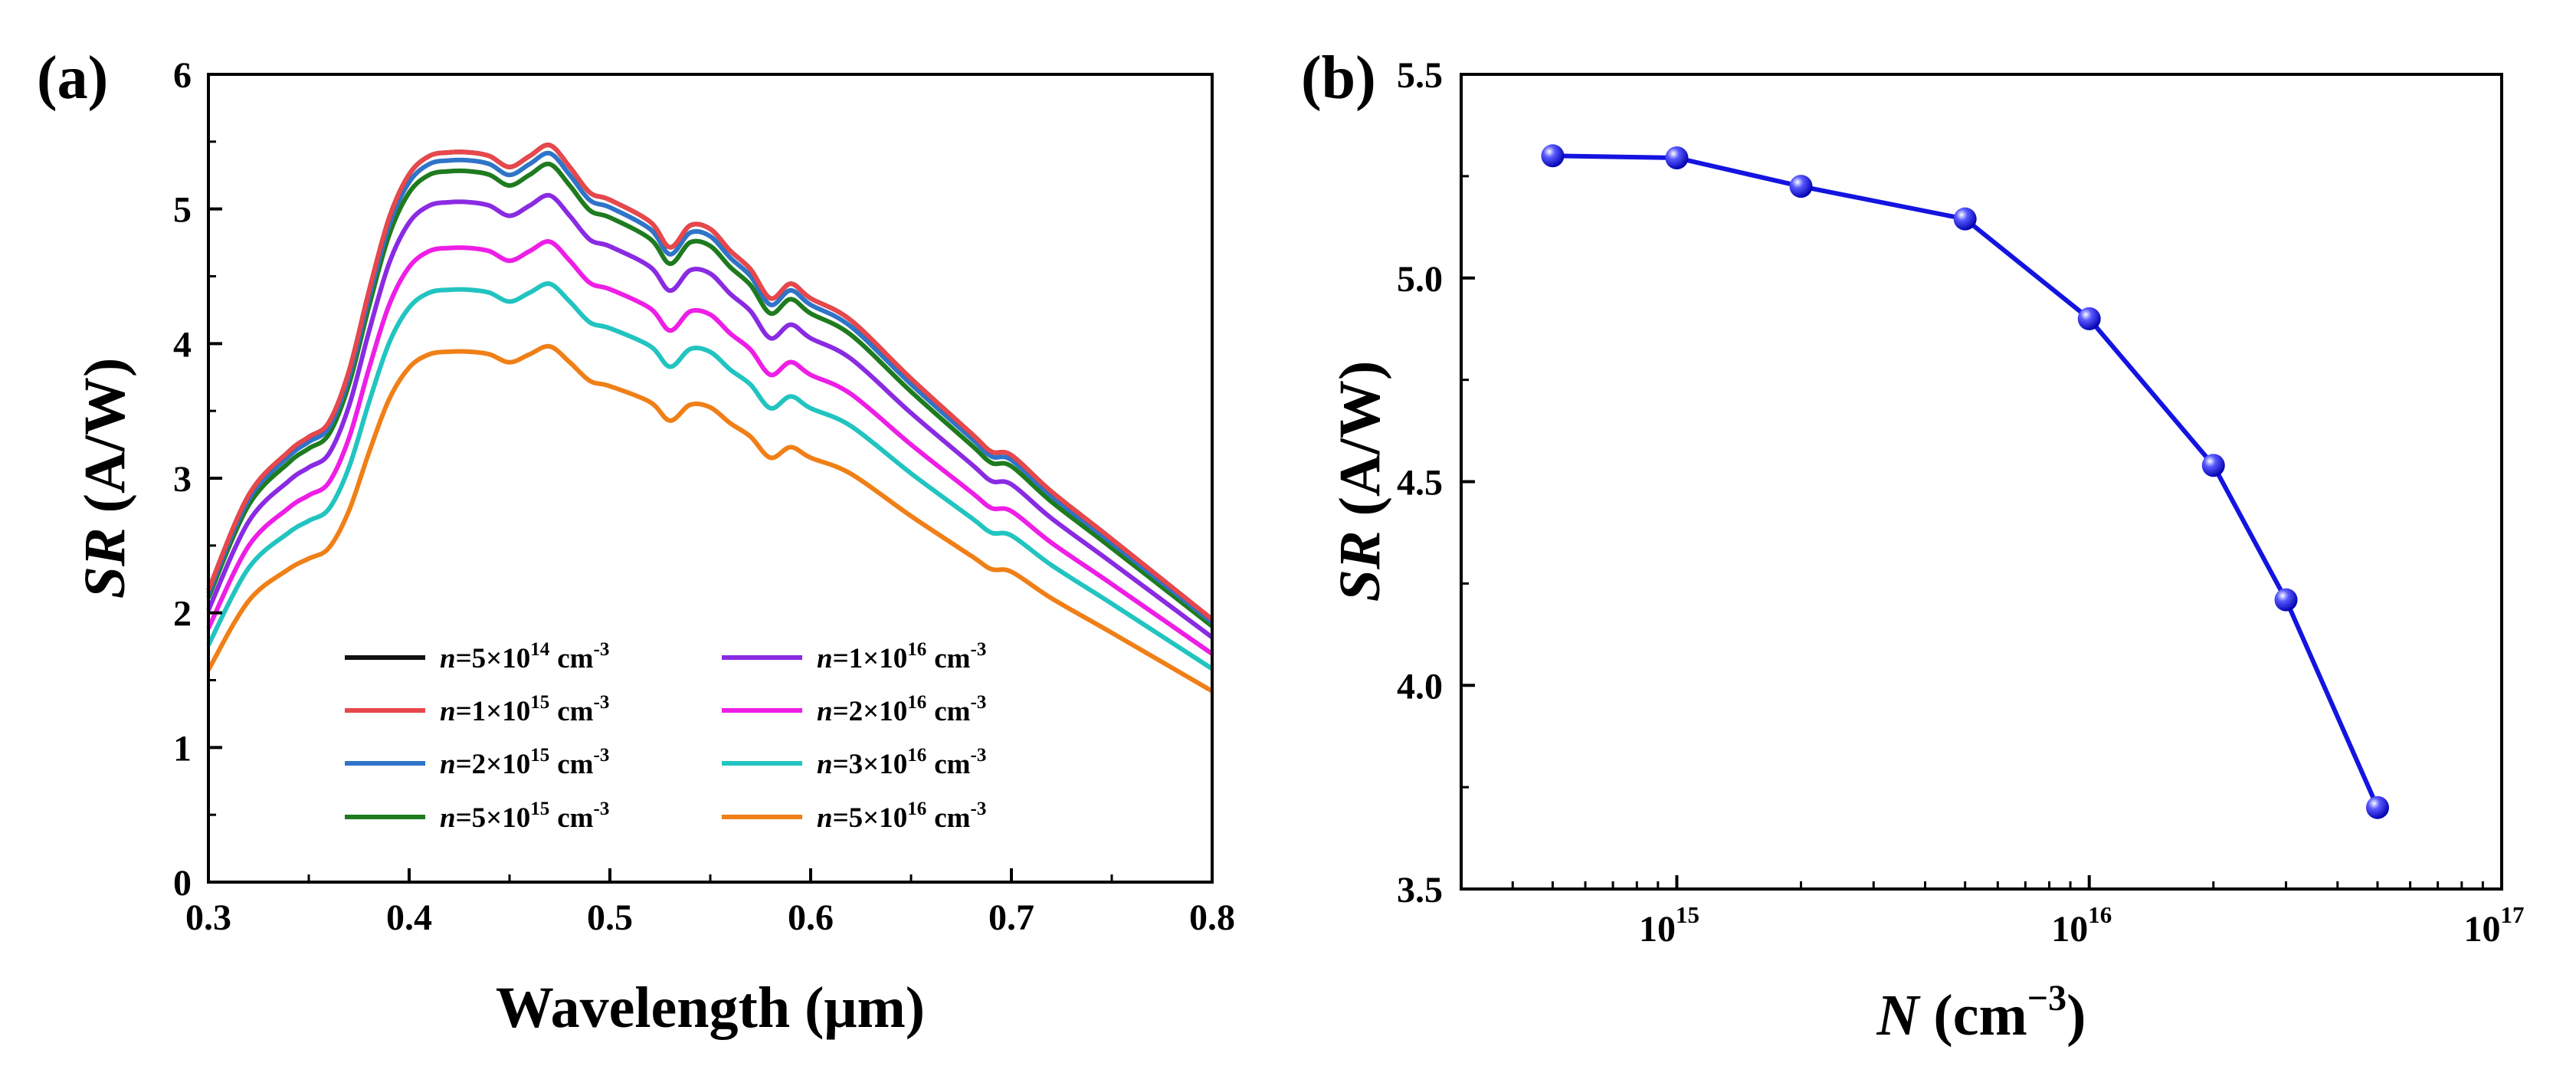 Image resolution: width=2576 pixels, height=1076 pixels. I want to click on b-y-tick-label: 4.5, so click(1420, 484).